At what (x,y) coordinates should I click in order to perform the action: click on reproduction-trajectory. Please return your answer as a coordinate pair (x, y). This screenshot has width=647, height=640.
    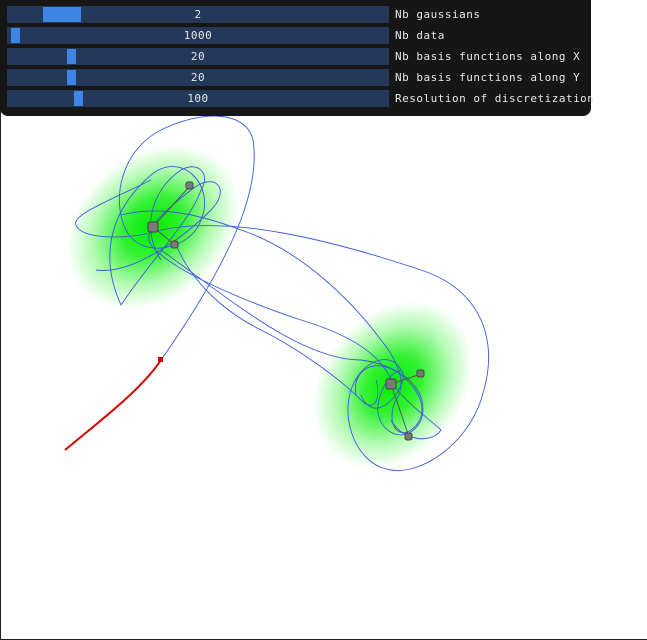
    Looking at the image, I should click on (113, 405).